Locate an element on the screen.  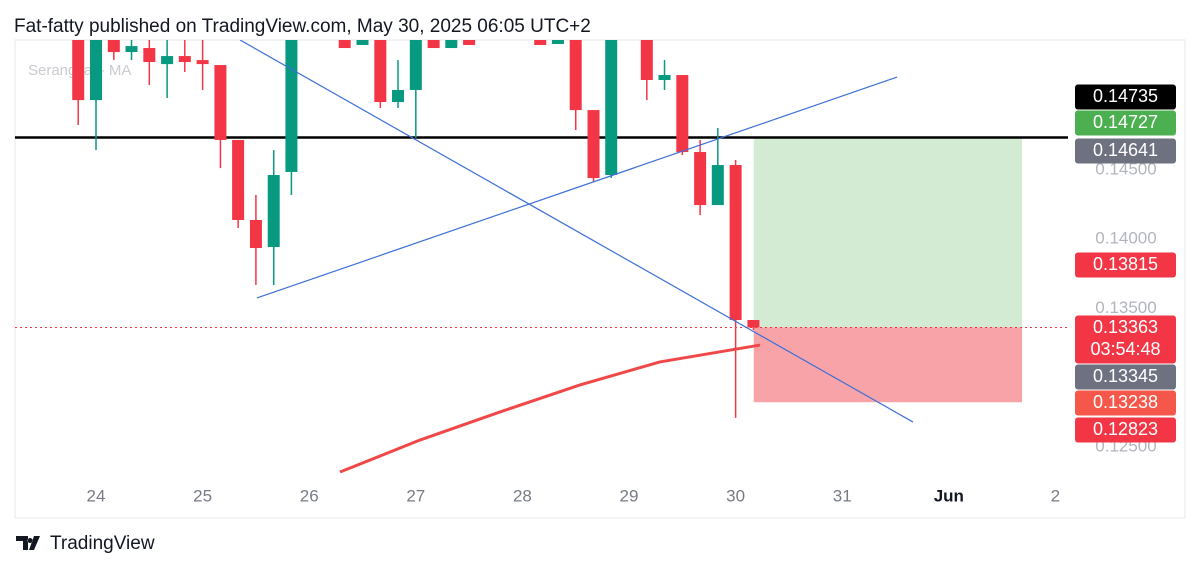
target-zone is located at coordinates (888, 232).